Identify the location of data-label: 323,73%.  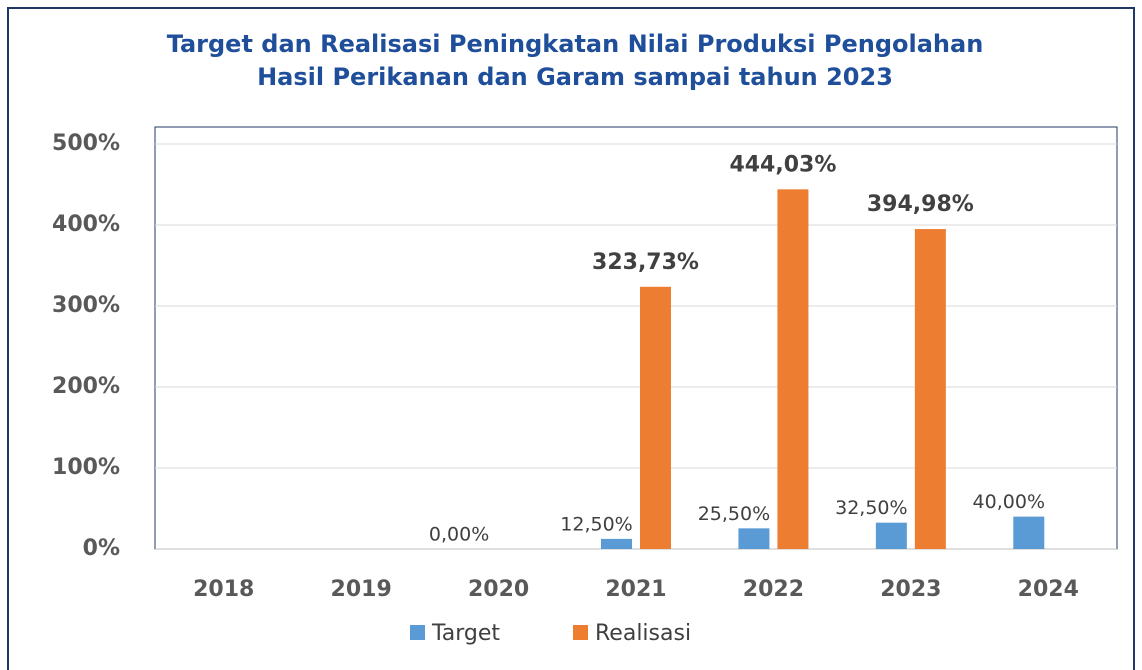
(645, 262).